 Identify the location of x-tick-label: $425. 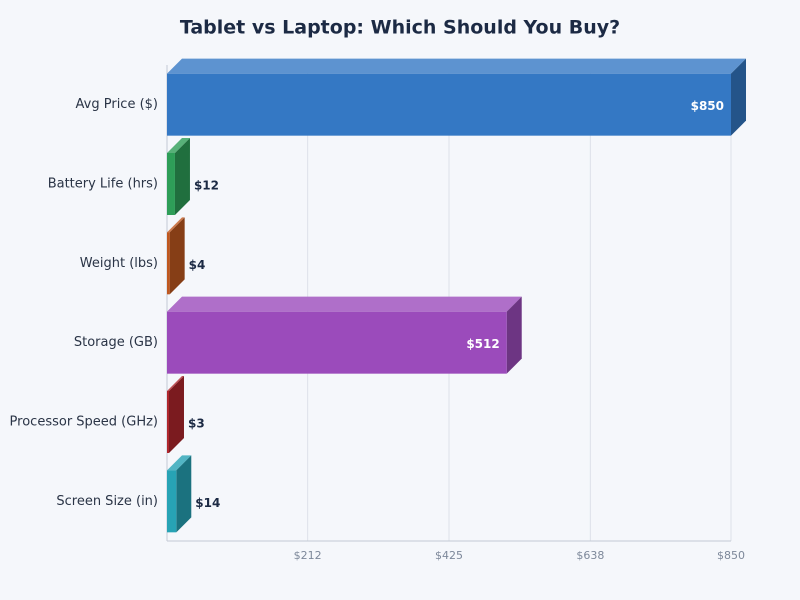
(449, 555).